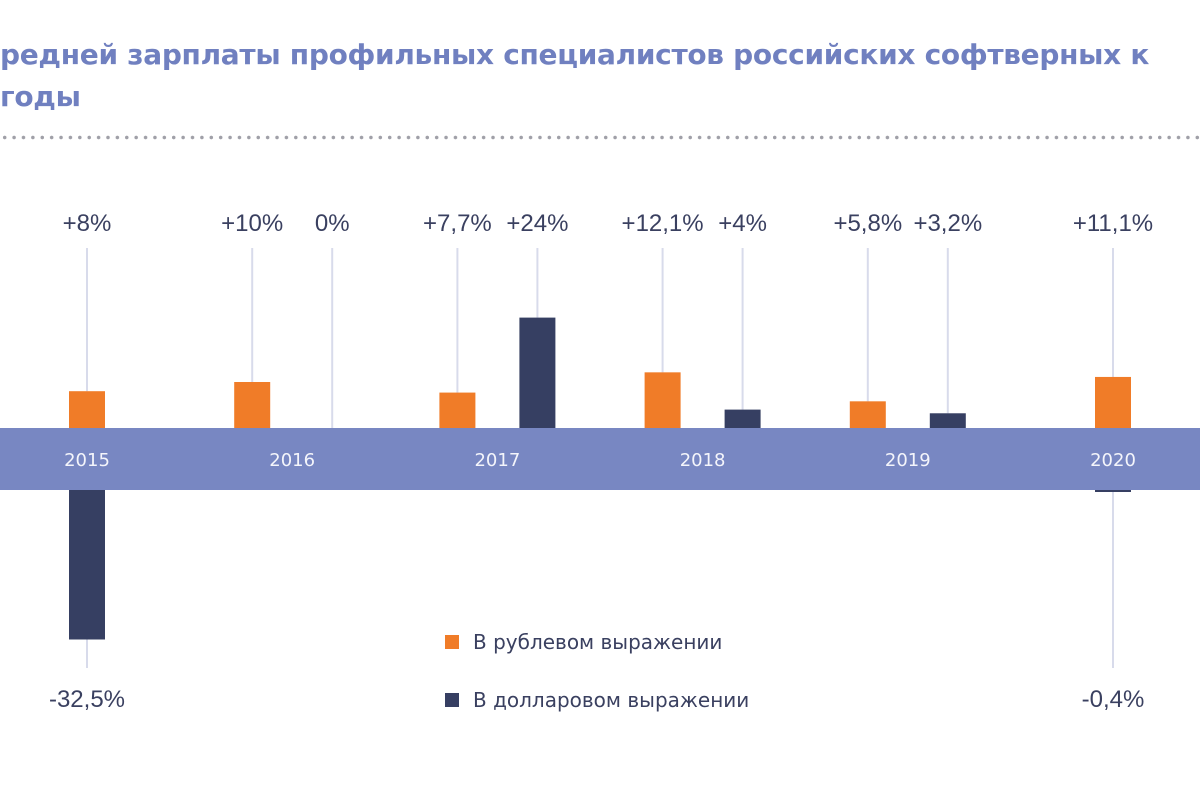 This screenshot has height=800, width=1200. I want to click on data-label: +10%, so click(252, 223).